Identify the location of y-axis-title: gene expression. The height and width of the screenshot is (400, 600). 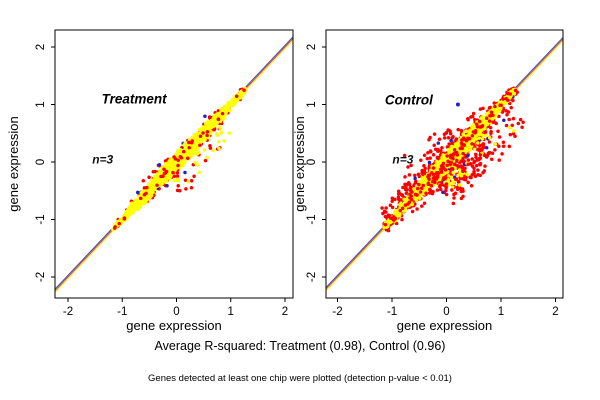
(13, 163).